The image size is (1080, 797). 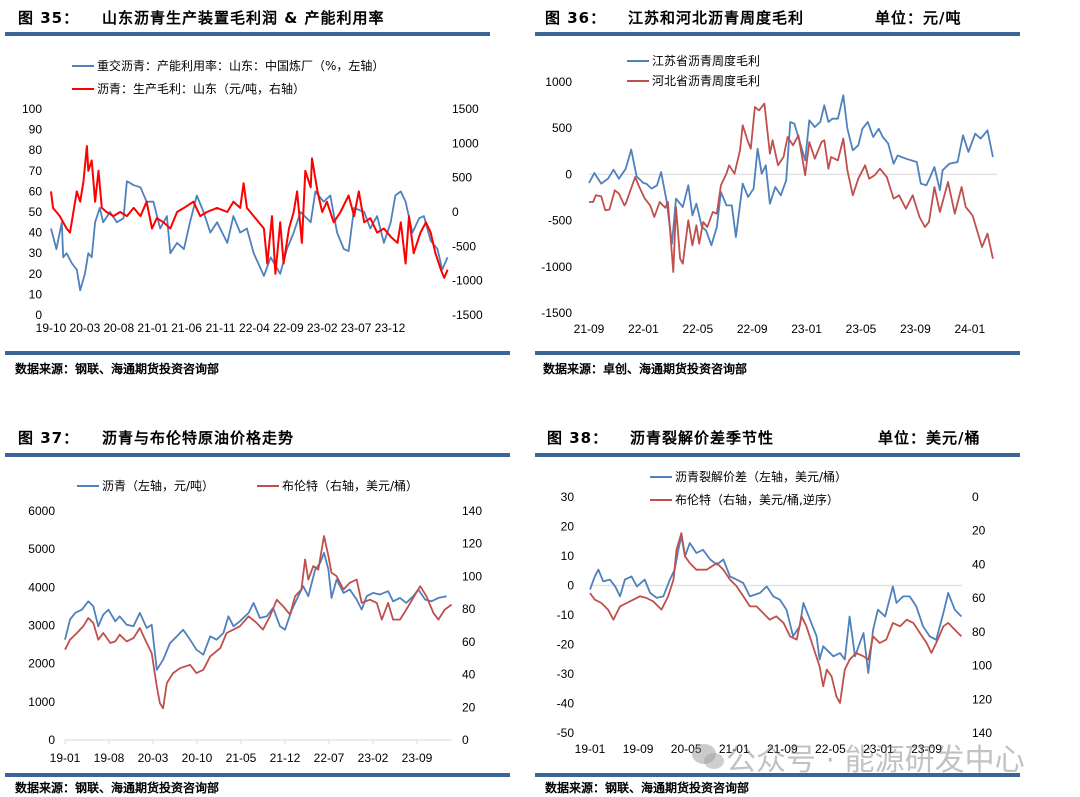 I want to click on figure-35-title: 山东沥青生产装置毛利润 & 产能利用率, so click(x=243, y=18).